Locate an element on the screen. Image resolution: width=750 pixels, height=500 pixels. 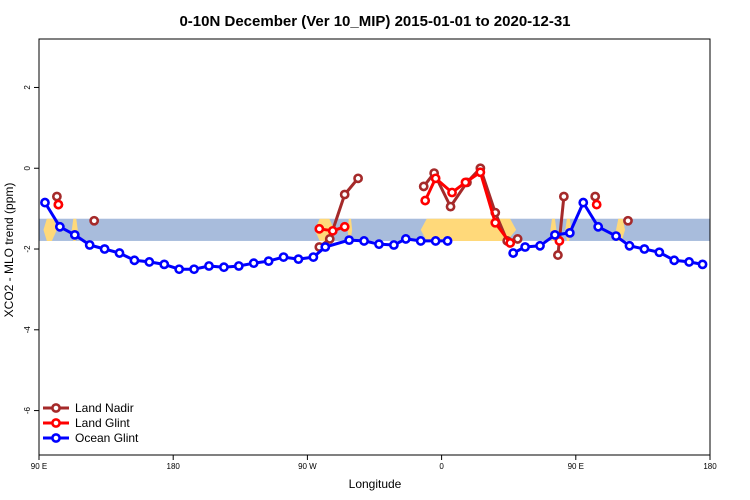
land-region is located at coordinates (50, 229).